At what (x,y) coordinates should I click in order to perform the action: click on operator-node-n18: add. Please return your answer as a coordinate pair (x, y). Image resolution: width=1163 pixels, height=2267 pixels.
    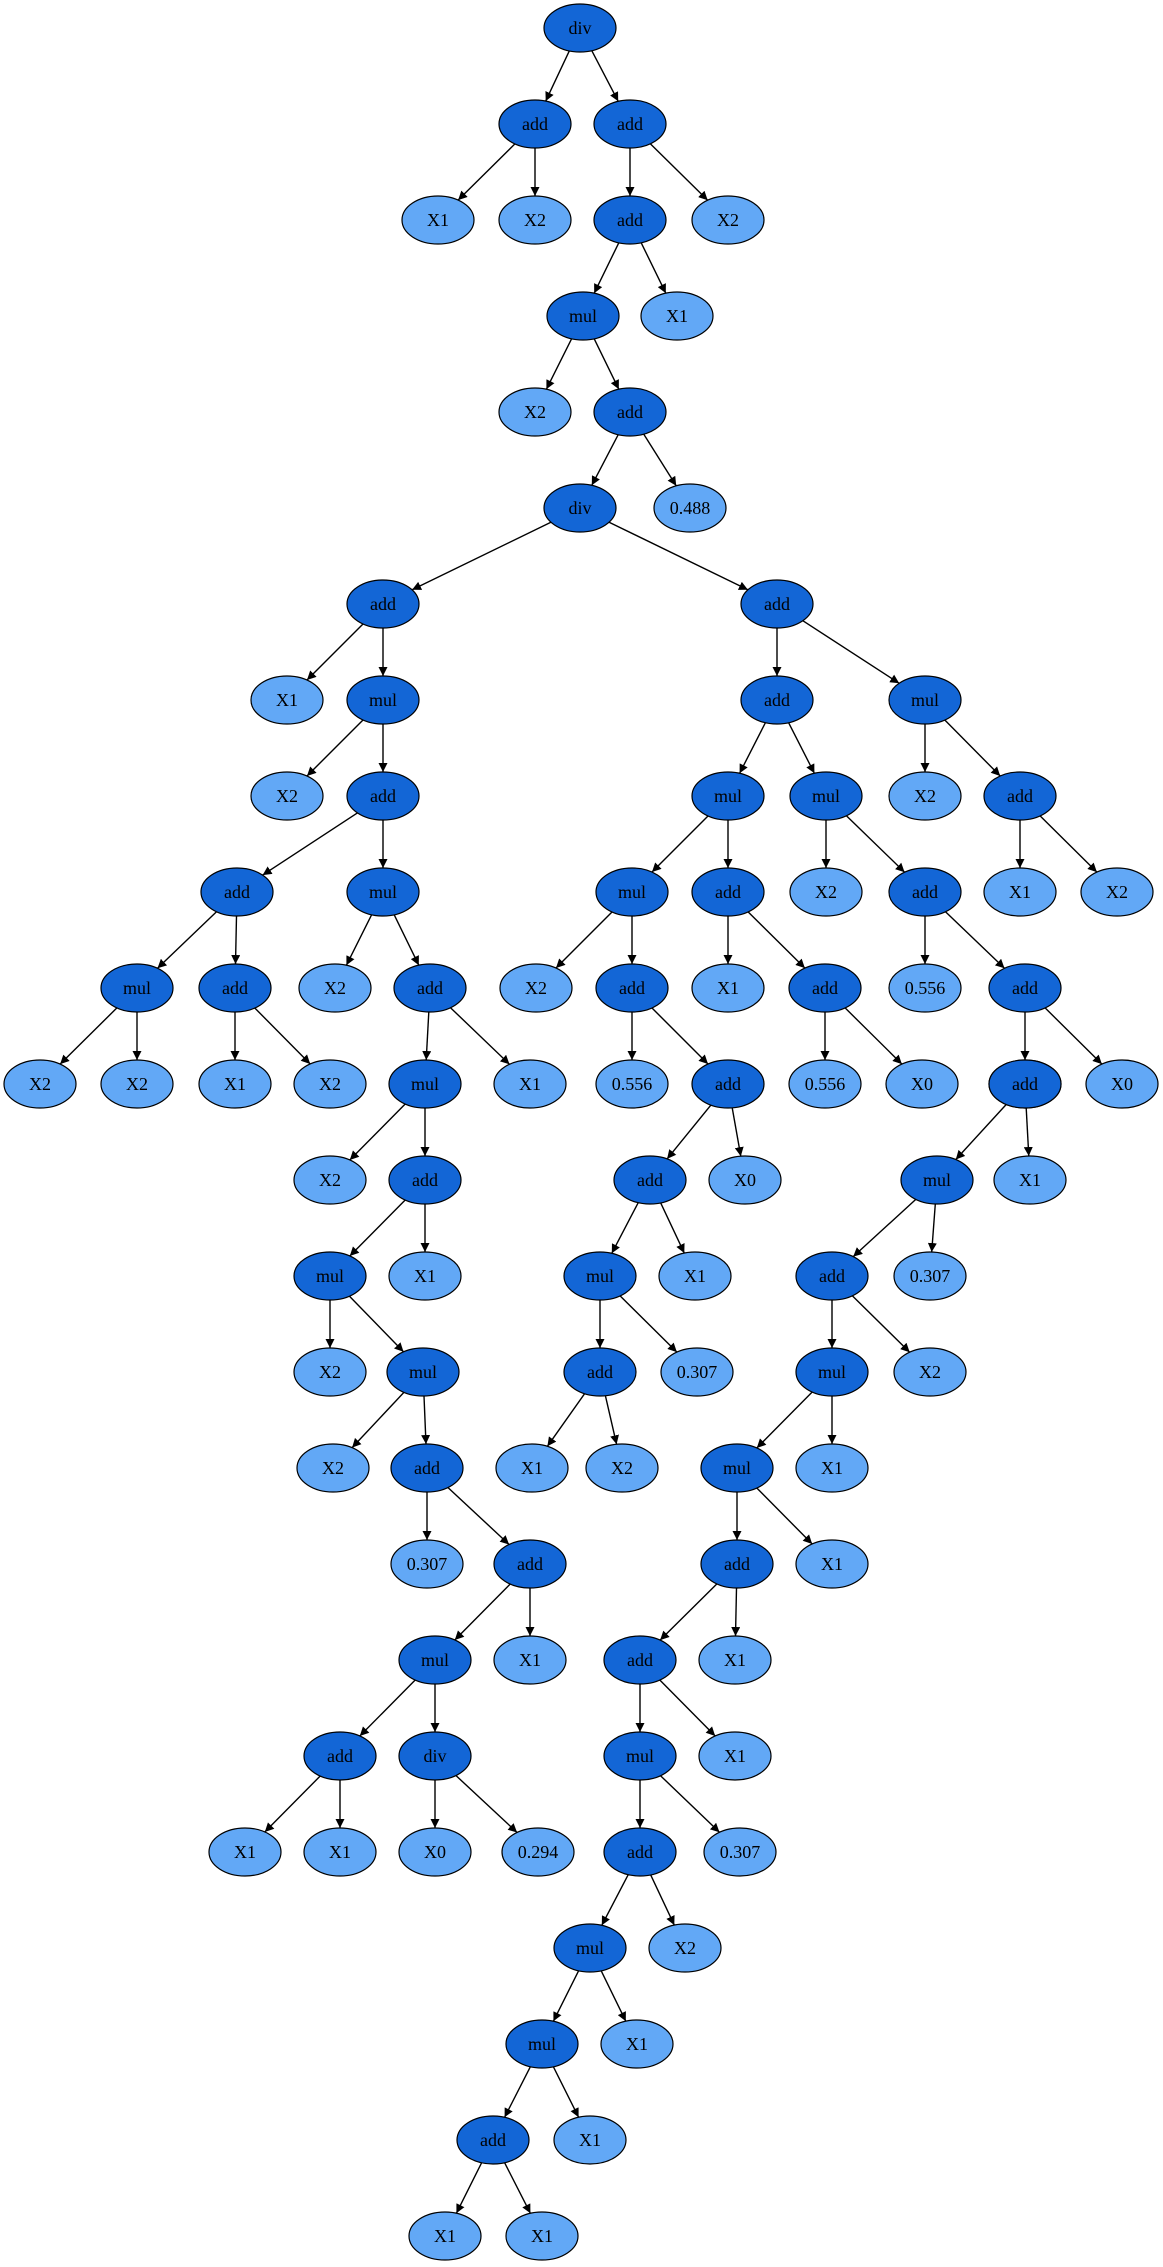
    Looking at the image, I should click on (383, 796).